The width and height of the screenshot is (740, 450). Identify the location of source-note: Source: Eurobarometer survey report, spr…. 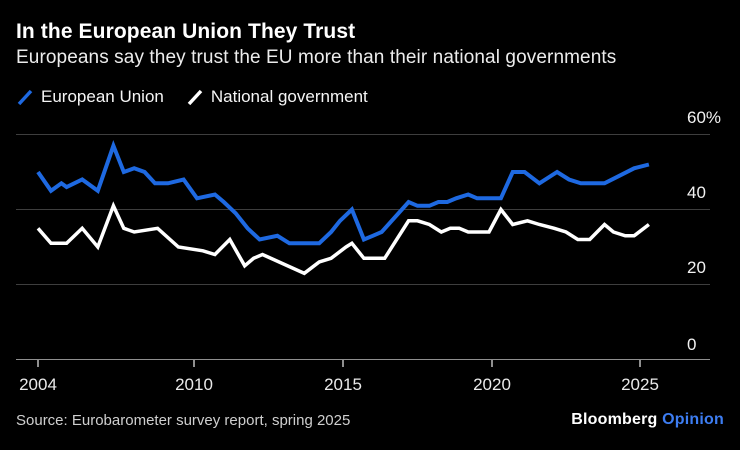
(183, 420).